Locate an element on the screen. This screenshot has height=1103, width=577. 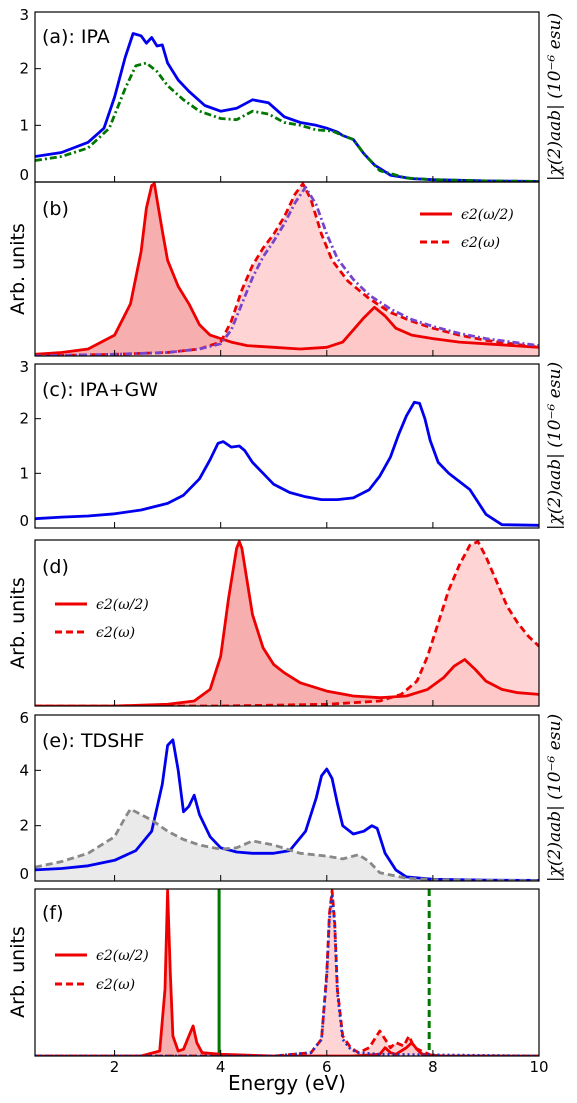
panel-c-right-label: |χ(2)aab| (10⁻⁶ esu) is located at coordinates (555, 446).